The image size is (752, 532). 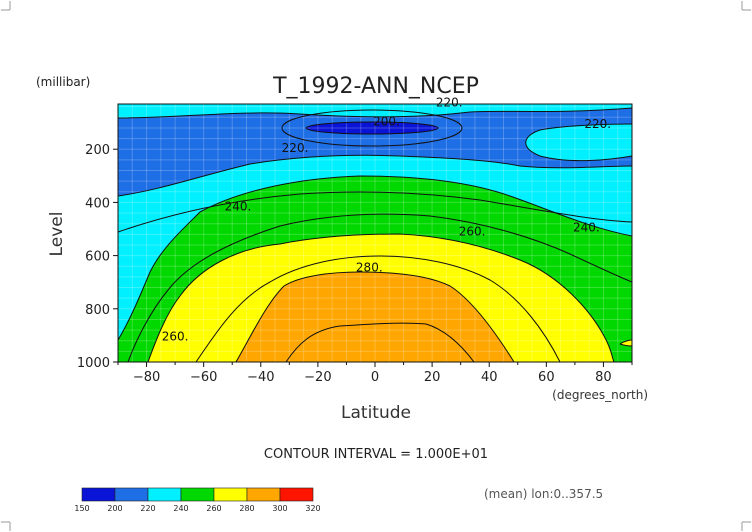 I want to click on colorbar-tick-label: 220, so click(x=147, y=508).